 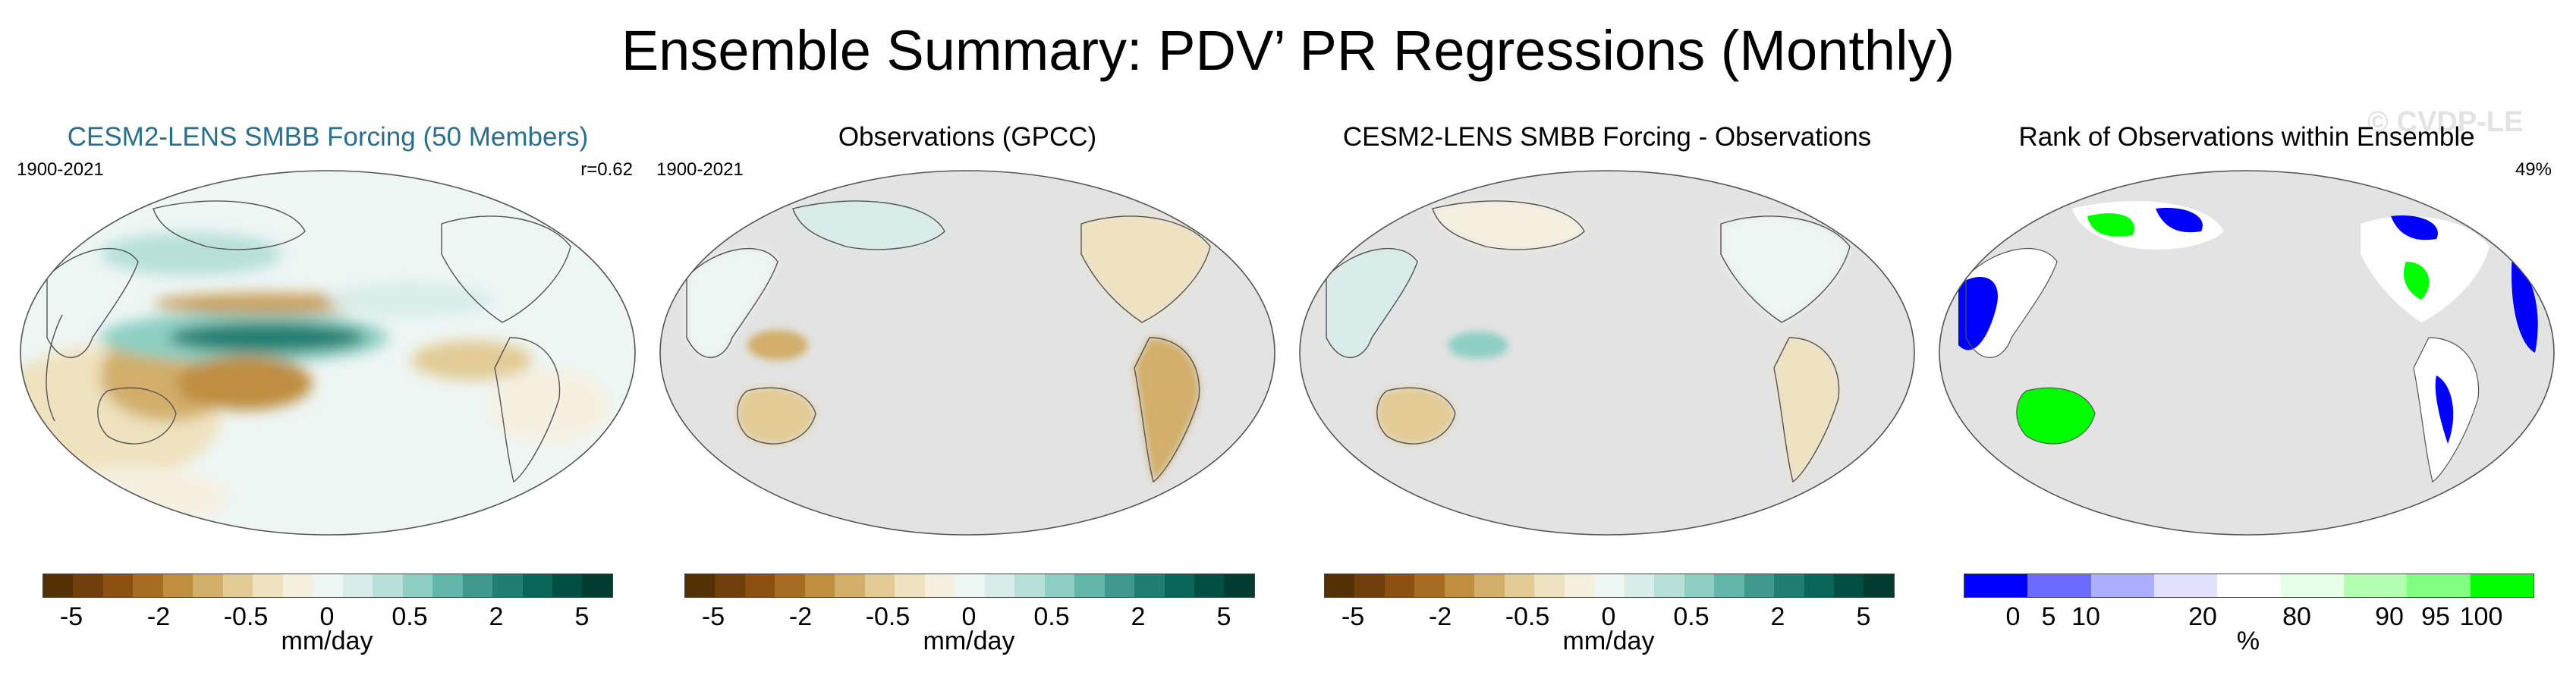 I want to click on colorbar-tick: 20, so click(x=2202, y=616).